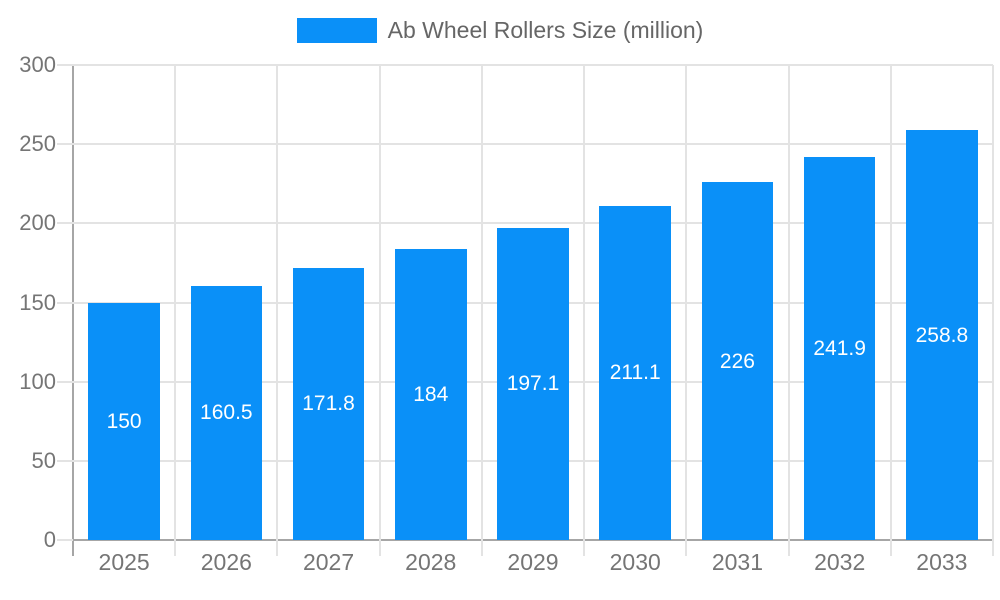 The height and width of the screenshot is (600, 1000). What do you see at coordinates (73, 310) in the screenshot?
I see `y-axis-line` at bounding box center [73, 310].